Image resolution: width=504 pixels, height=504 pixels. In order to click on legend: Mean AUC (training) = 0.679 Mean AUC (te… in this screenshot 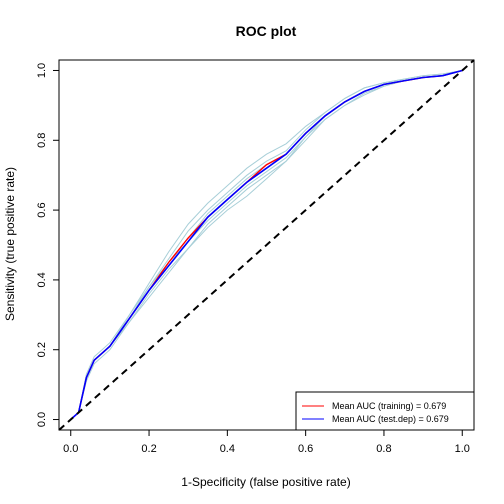, I will do `click(385, 411)`.